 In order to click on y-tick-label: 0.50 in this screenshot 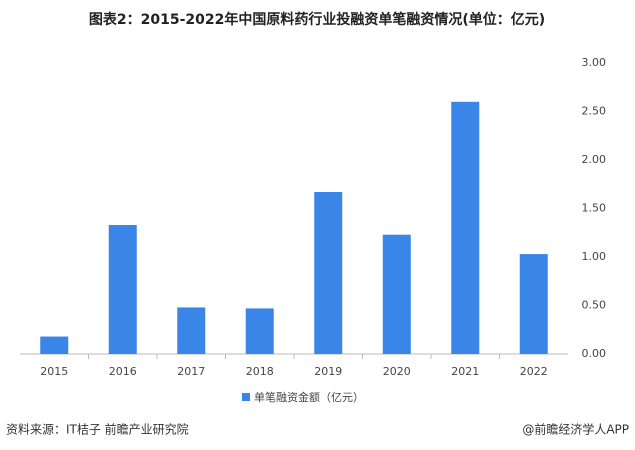, I will do `click(594, 305)`.